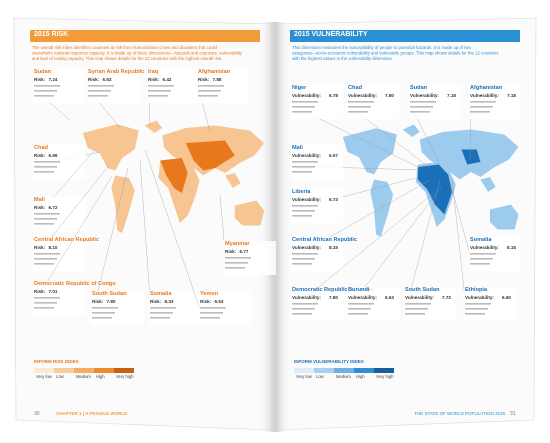 The width and height of the screenshot is (550, 443). I want to click on metric-value: 6.73, so click(333, 199).